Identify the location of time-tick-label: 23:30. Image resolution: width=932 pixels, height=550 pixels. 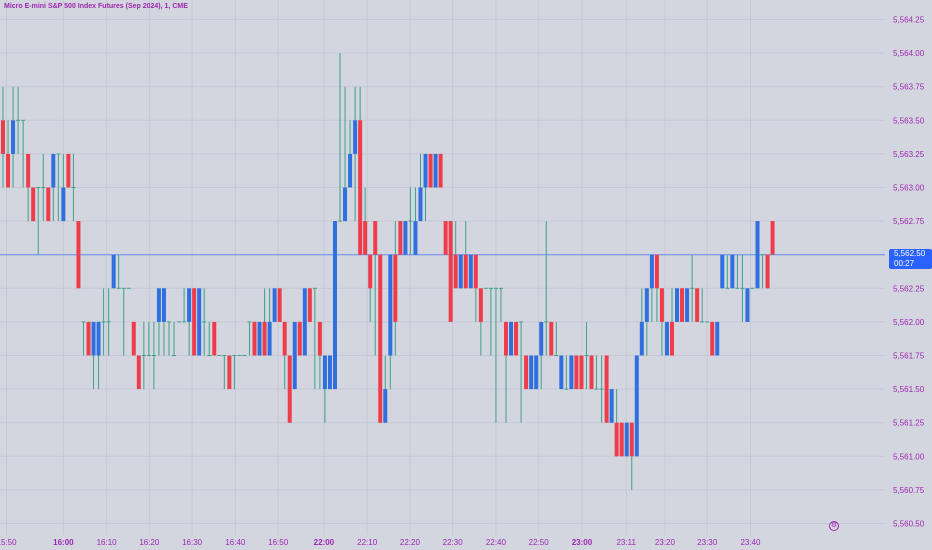
(707, 542).